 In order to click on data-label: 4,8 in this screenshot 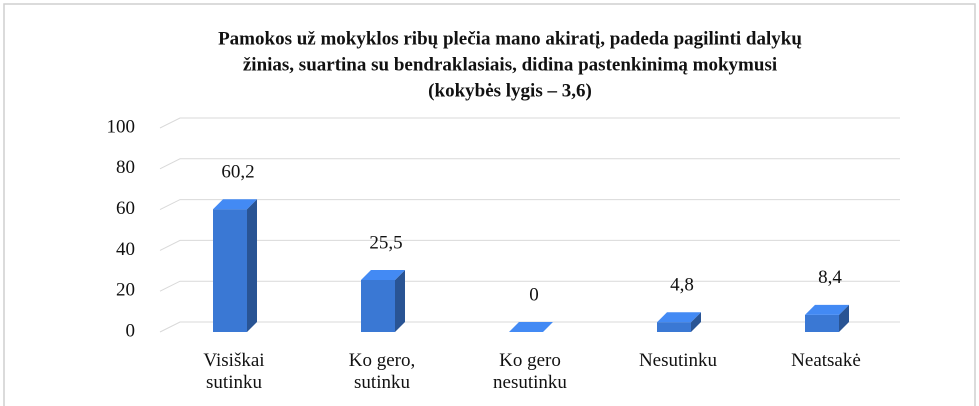, I will do `click(682, 285)`.